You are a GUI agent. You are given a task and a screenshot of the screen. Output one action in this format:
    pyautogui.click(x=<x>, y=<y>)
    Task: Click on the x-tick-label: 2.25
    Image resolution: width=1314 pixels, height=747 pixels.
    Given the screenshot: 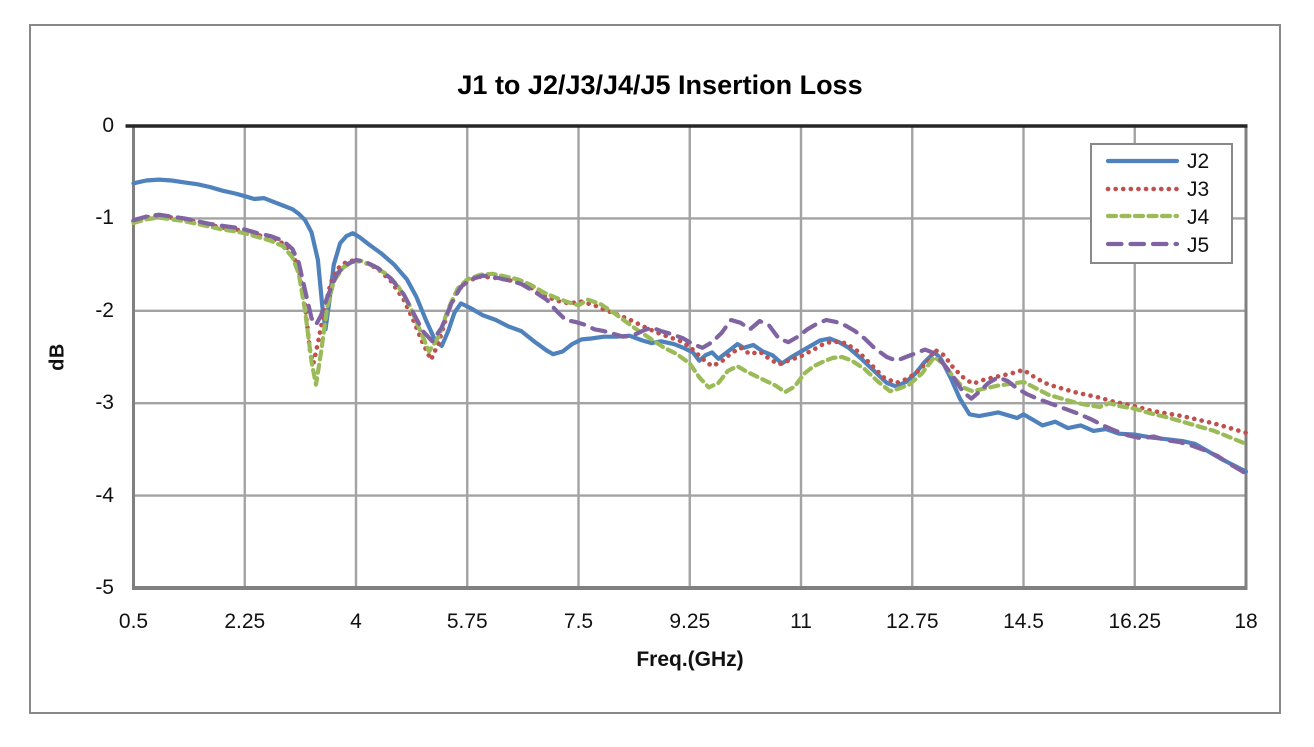 What is the action you would take?
    pyautogui.click(x=245, y=621)
    